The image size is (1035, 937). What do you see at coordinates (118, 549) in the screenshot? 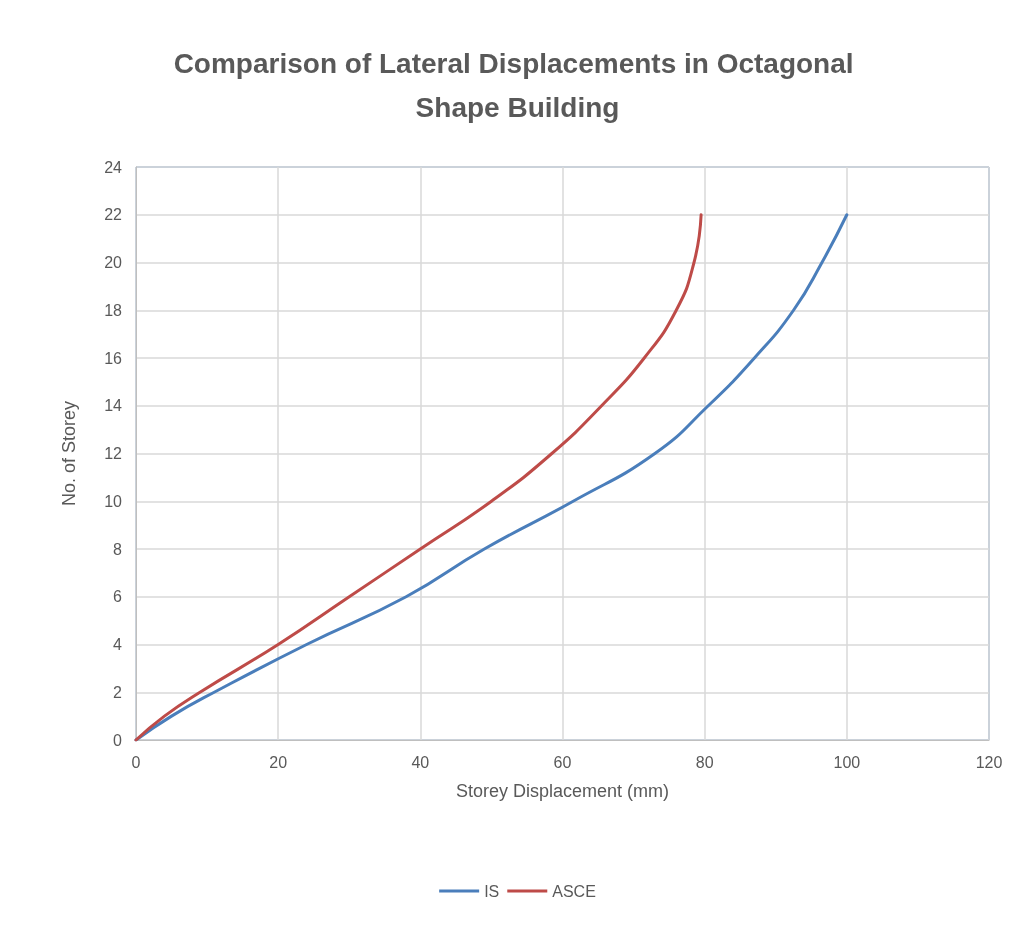
I see `y-tick-label: 8` at bounding box center [118, 549].